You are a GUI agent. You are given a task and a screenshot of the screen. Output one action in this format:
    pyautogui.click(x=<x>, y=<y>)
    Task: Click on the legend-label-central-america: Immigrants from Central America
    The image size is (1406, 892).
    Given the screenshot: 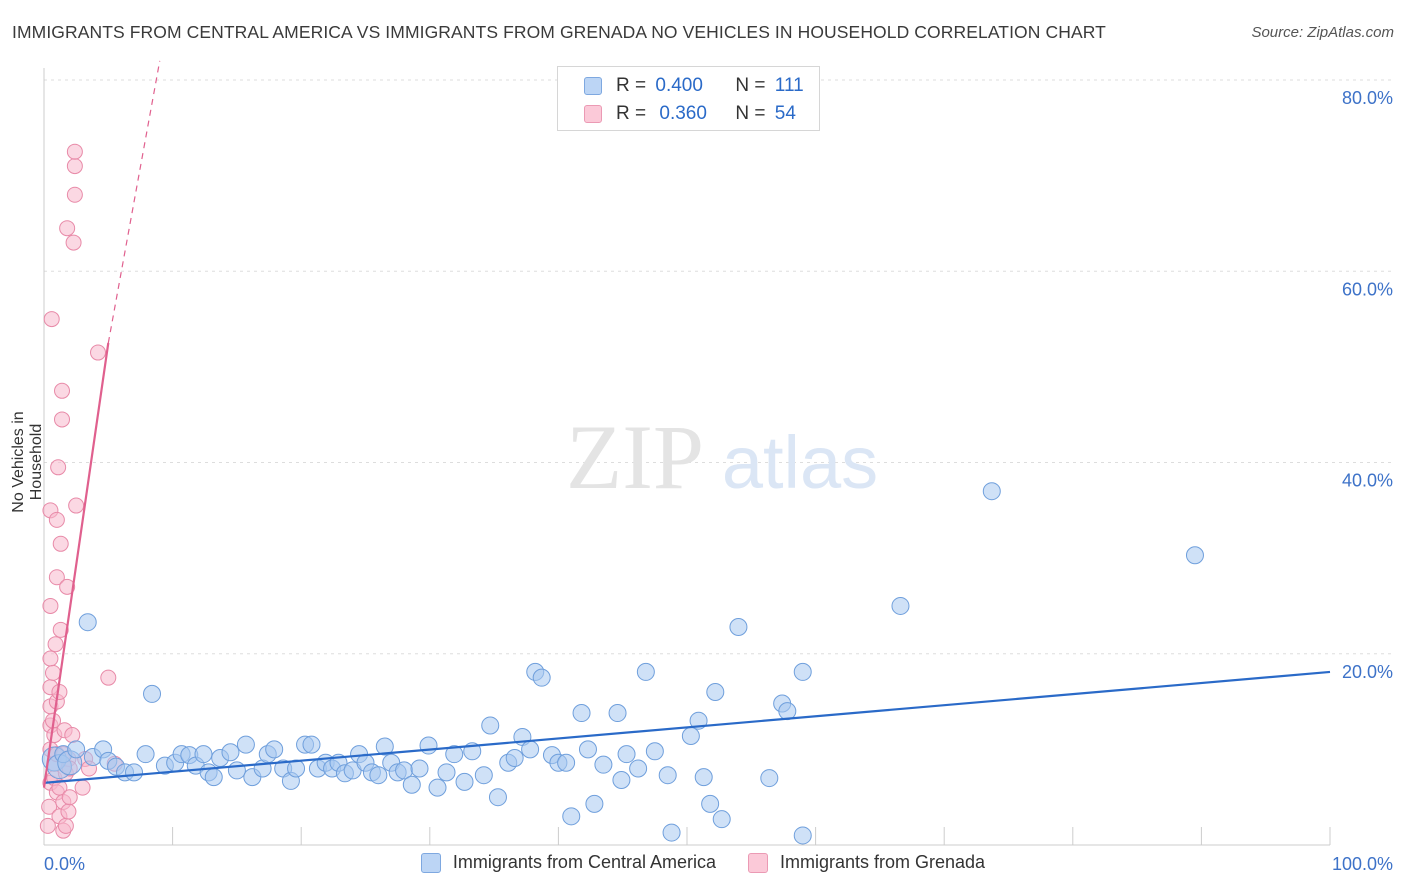 What is the action you would take?
    pyautogui.click(x=584, y=862)
    